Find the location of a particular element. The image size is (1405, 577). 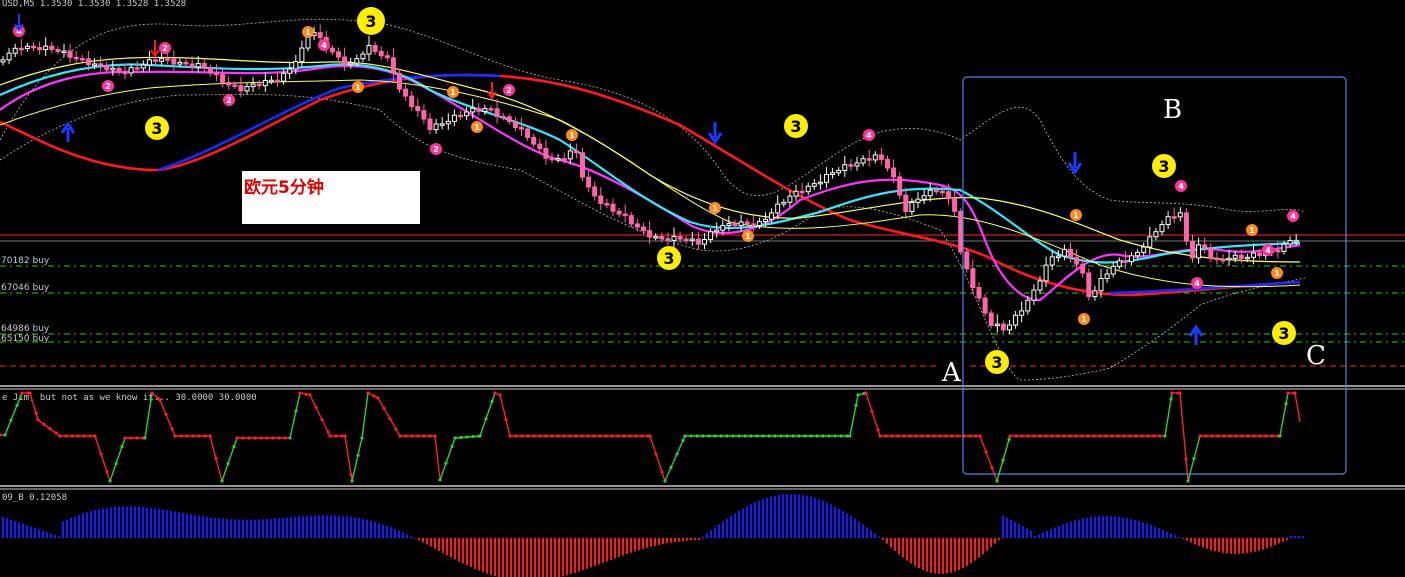

histogram-bars is located at coordinates (653, 535).